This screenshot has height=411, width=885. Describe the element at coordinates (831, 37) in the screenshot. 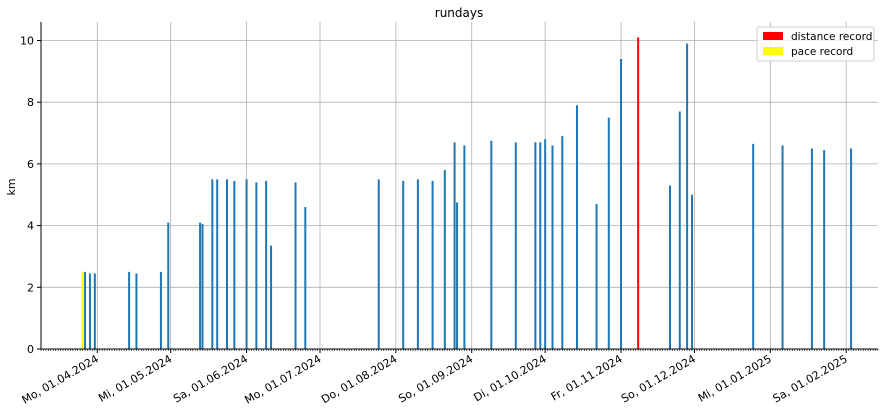

I see `legend-label-distance-record: distance record` at that location.